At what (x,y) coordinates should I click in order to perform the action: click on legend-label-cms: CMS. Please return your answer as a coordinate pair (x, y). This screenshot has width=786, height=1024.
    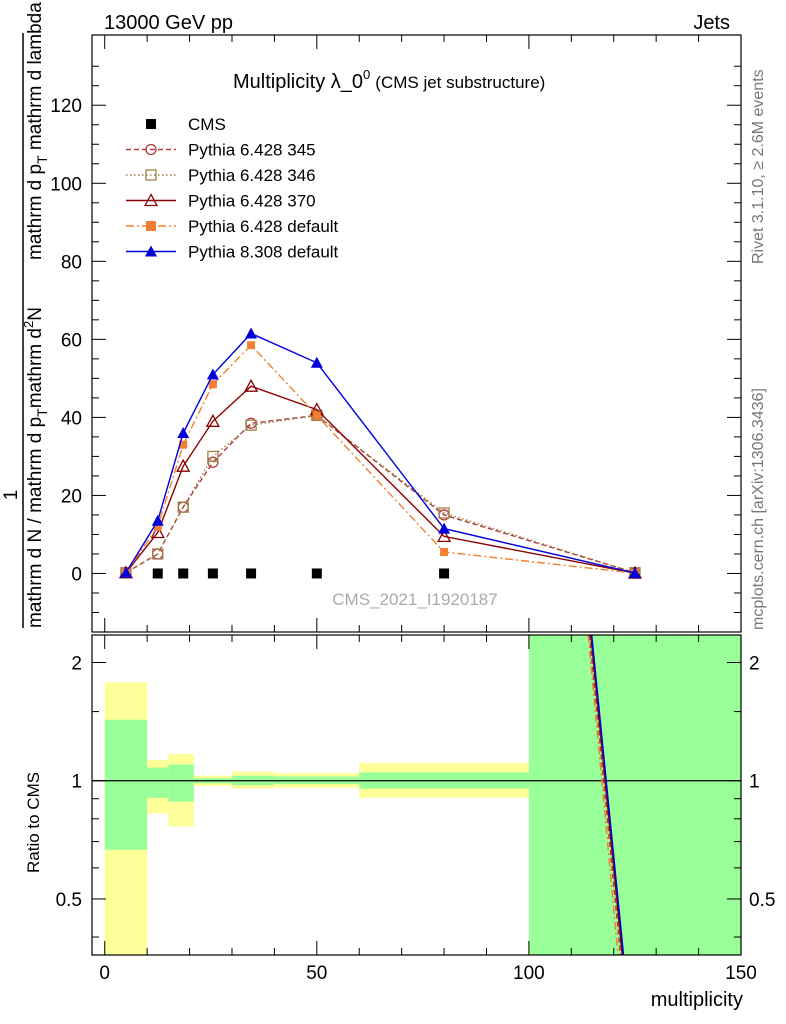
    Looking at the image, I should click on (207, 124).